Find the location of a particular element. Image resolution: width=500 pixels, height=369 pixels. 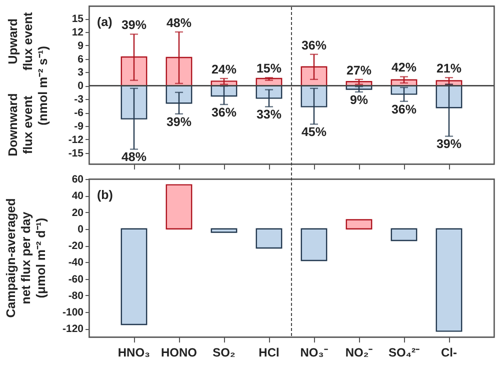

x-tick-label: HCl is located at coordinates (269, 353).